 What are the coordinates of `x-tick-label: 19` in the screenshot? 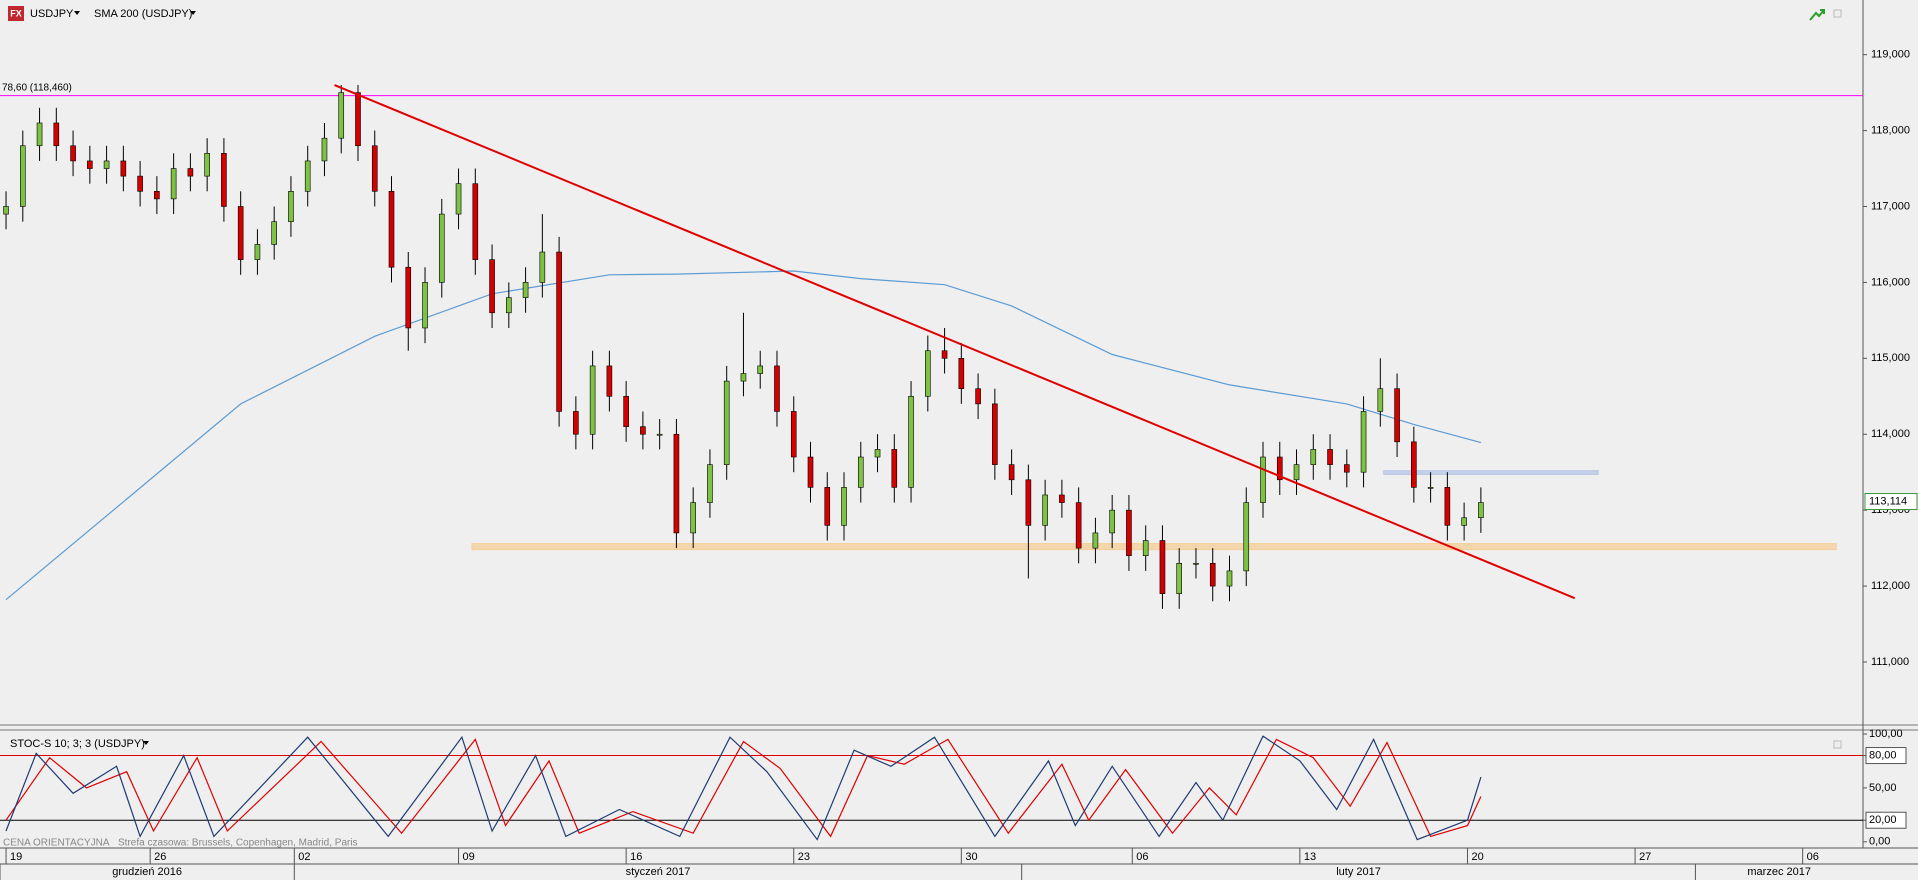 It's located at (16, 857).